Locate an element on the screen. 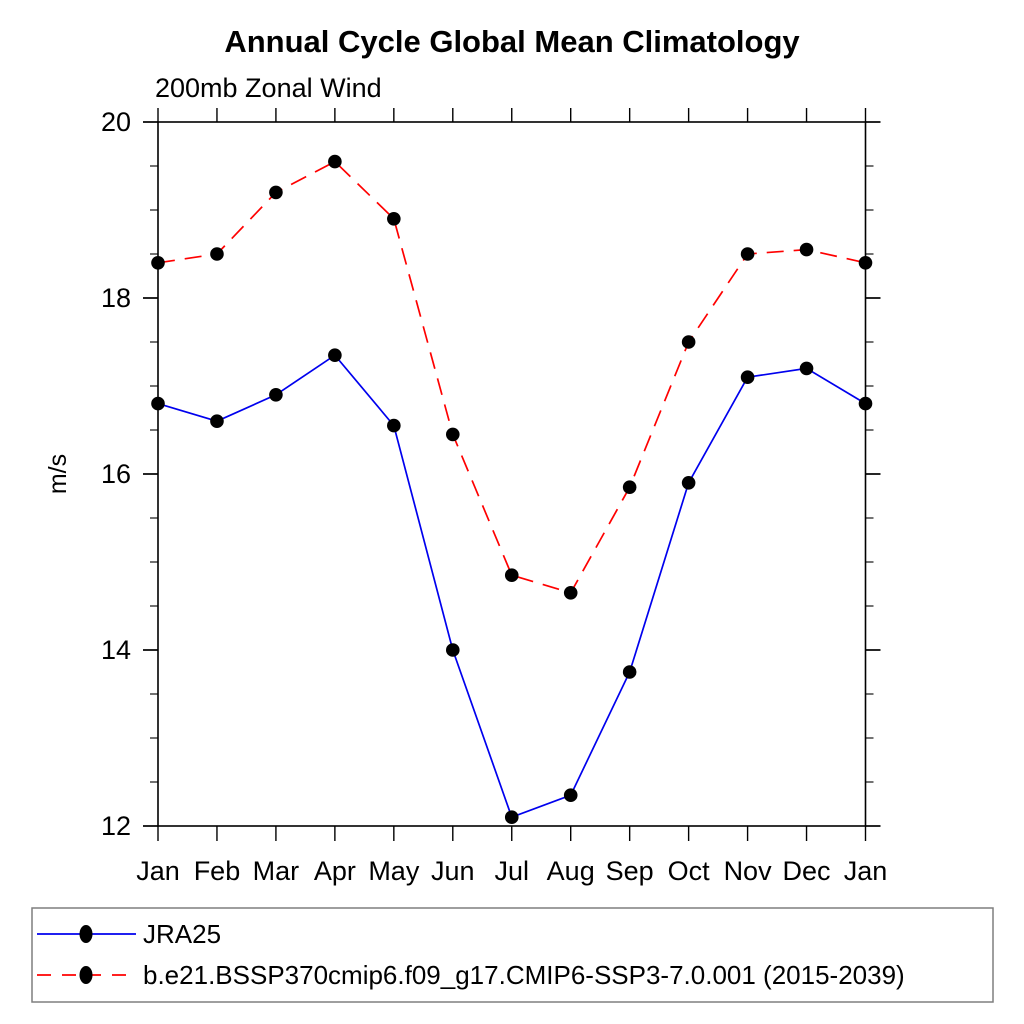 The width and height of the screenshot is (1024, 1024). x-tick-label: May is located at coordinates (394, 871).